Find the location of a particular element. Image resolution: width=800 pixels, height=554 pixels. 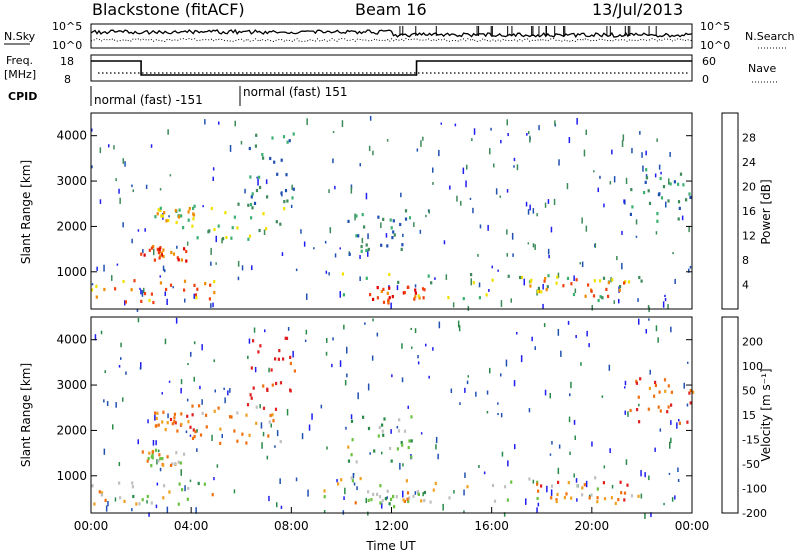

colorbar-tick-label: -200 is located at coordinates (754, 513).